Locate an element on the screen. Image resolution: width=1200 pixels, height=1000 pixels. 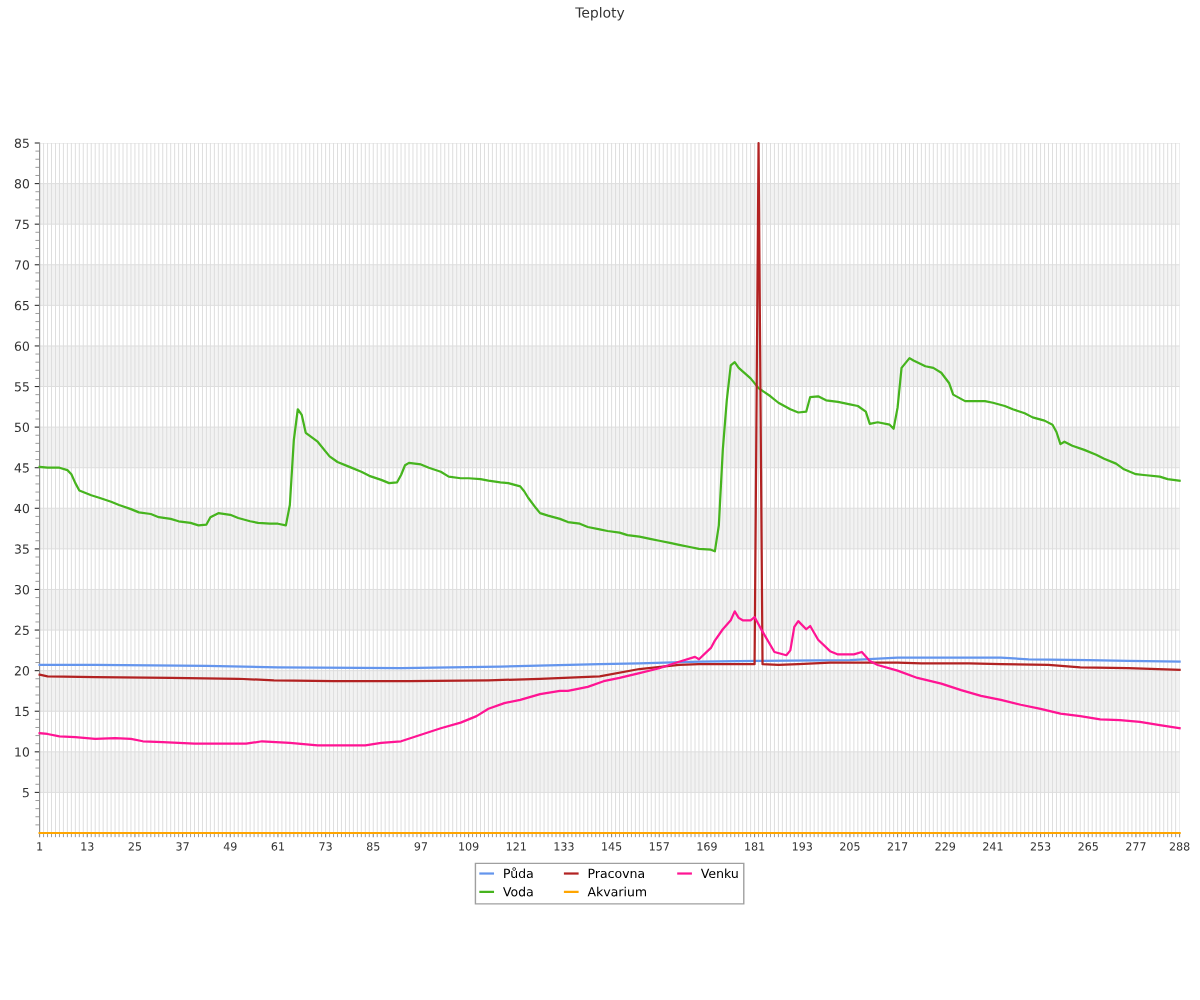
x-tick-label: 169 is located at coordinates (707, 846).